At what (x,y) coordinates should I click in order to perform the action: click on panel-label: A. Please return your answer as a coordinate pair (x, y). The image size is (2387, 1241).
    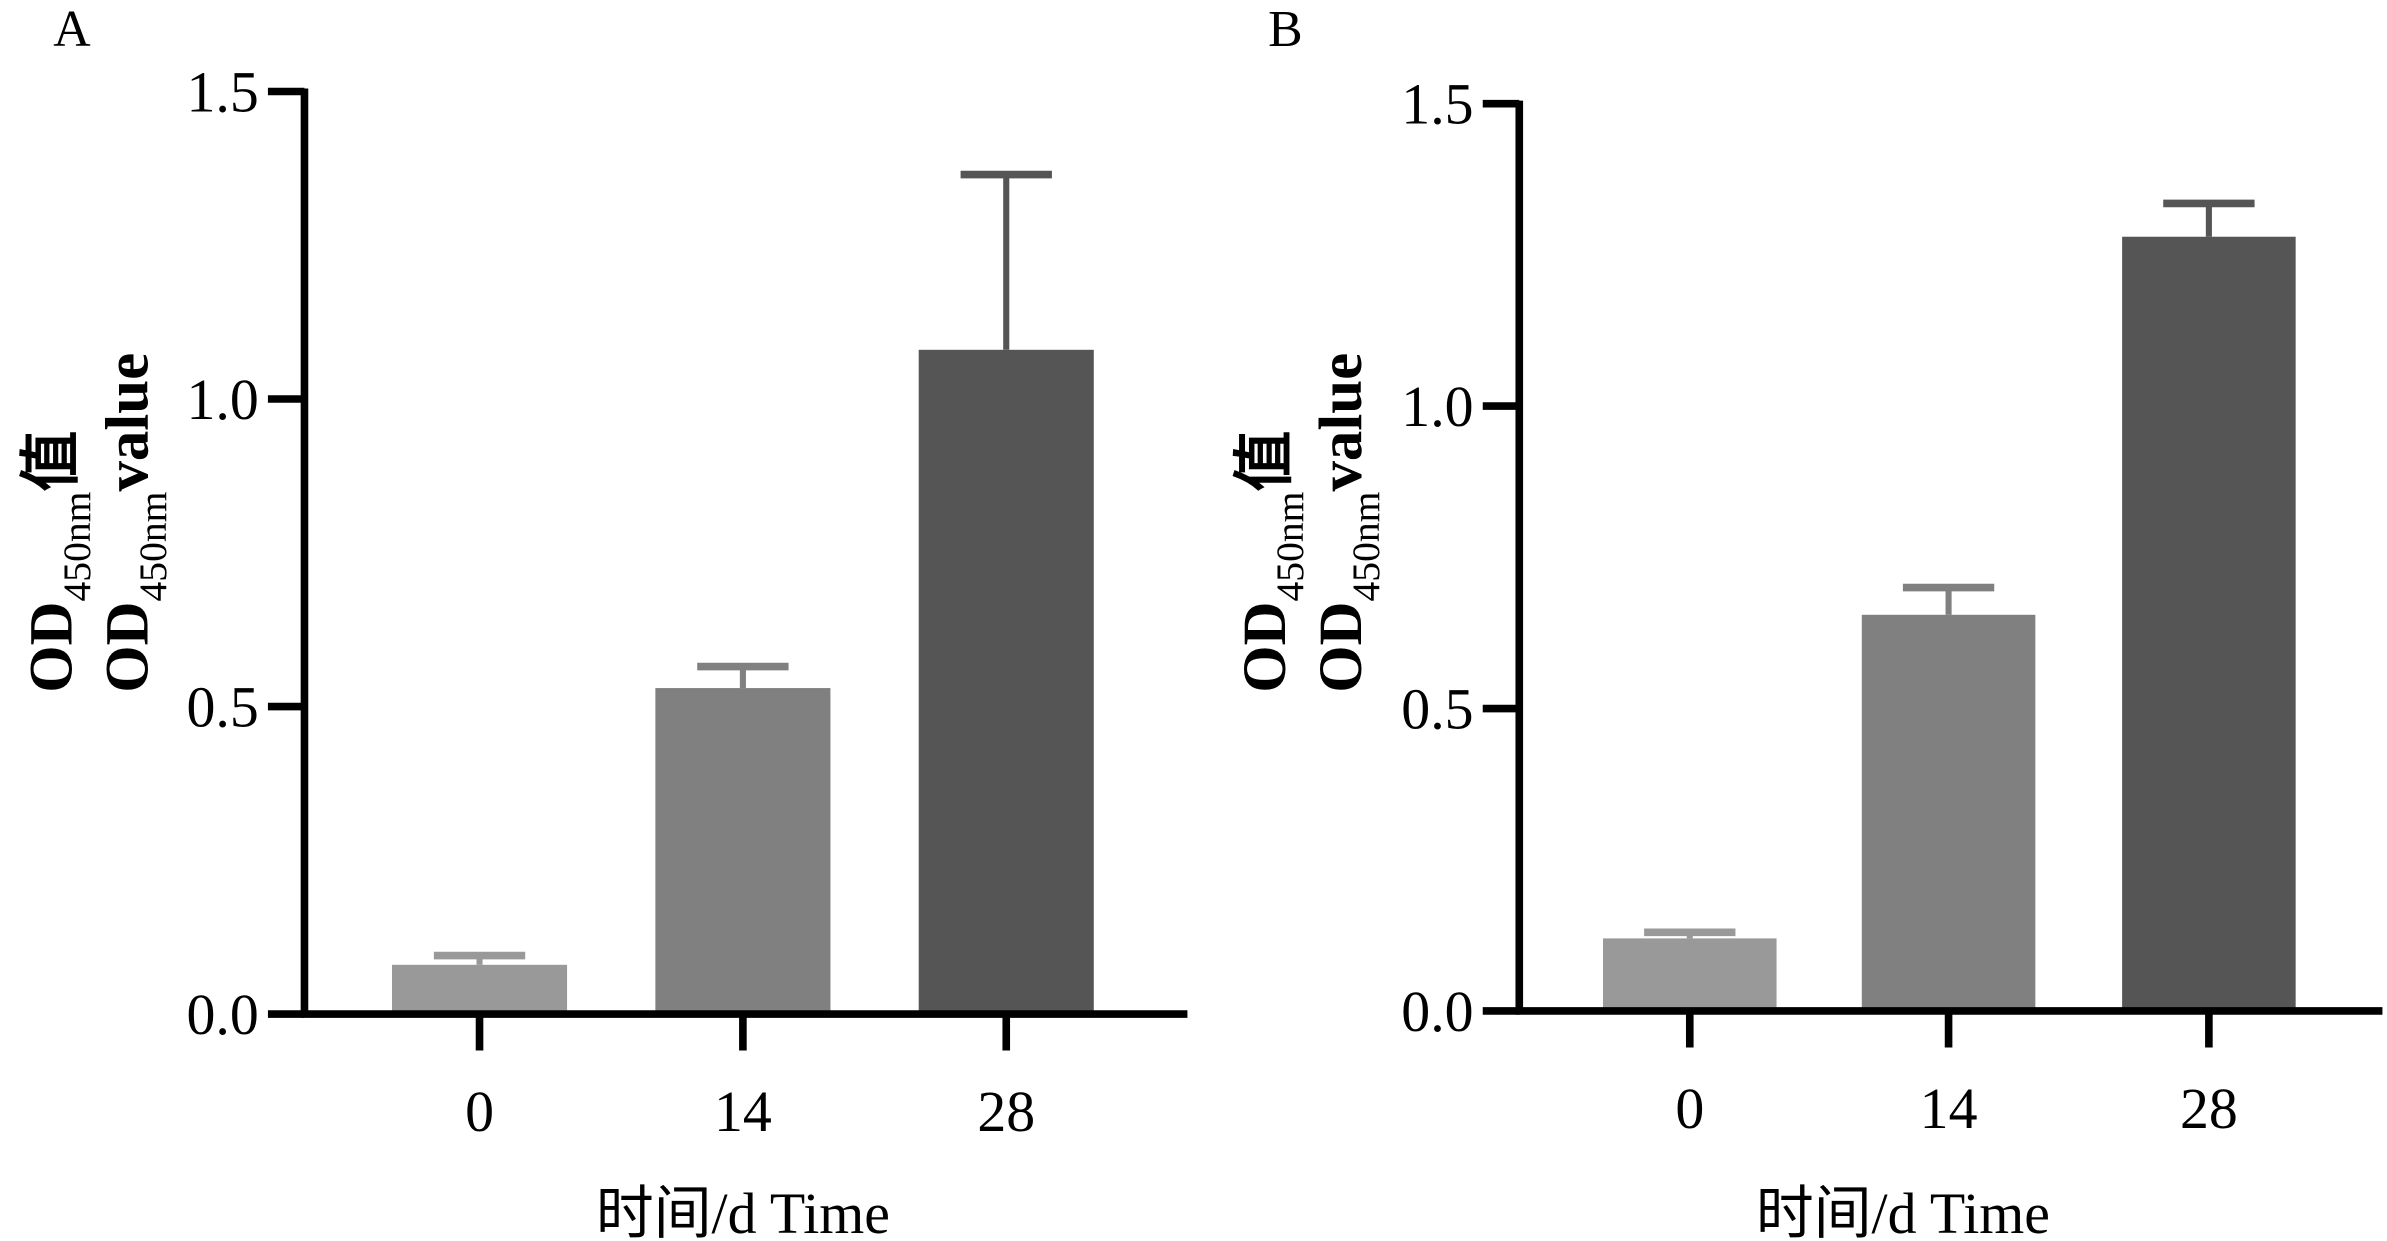
    Looking at the image, I should click on (71, 29).